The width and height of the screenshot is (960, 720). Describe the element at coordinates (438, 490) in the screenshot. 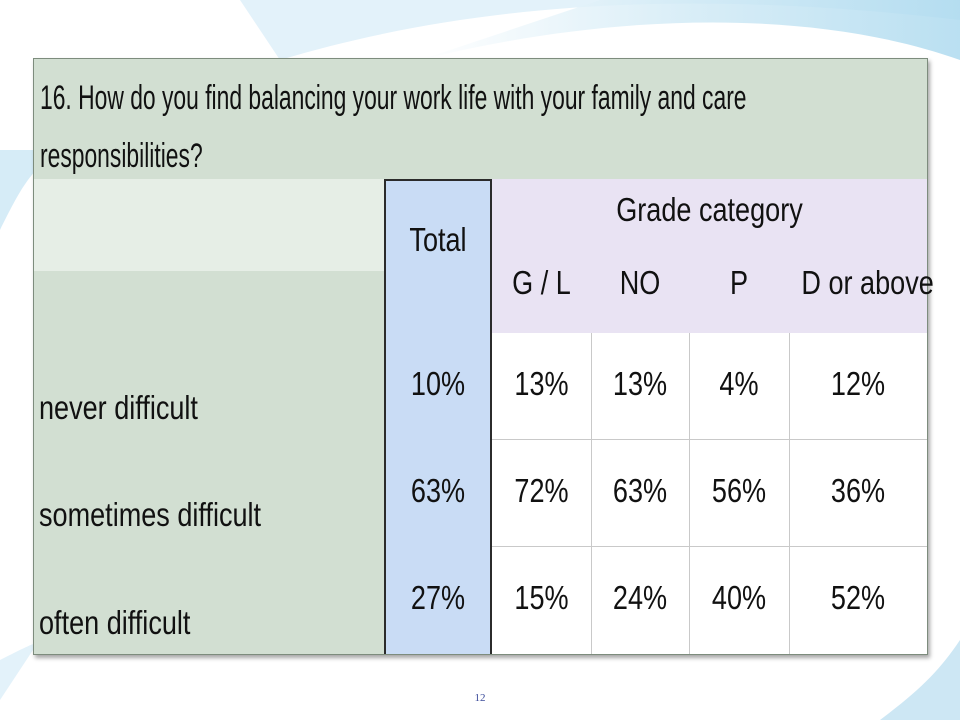

I see `total-sometimes-difficult: 63%` at that location.